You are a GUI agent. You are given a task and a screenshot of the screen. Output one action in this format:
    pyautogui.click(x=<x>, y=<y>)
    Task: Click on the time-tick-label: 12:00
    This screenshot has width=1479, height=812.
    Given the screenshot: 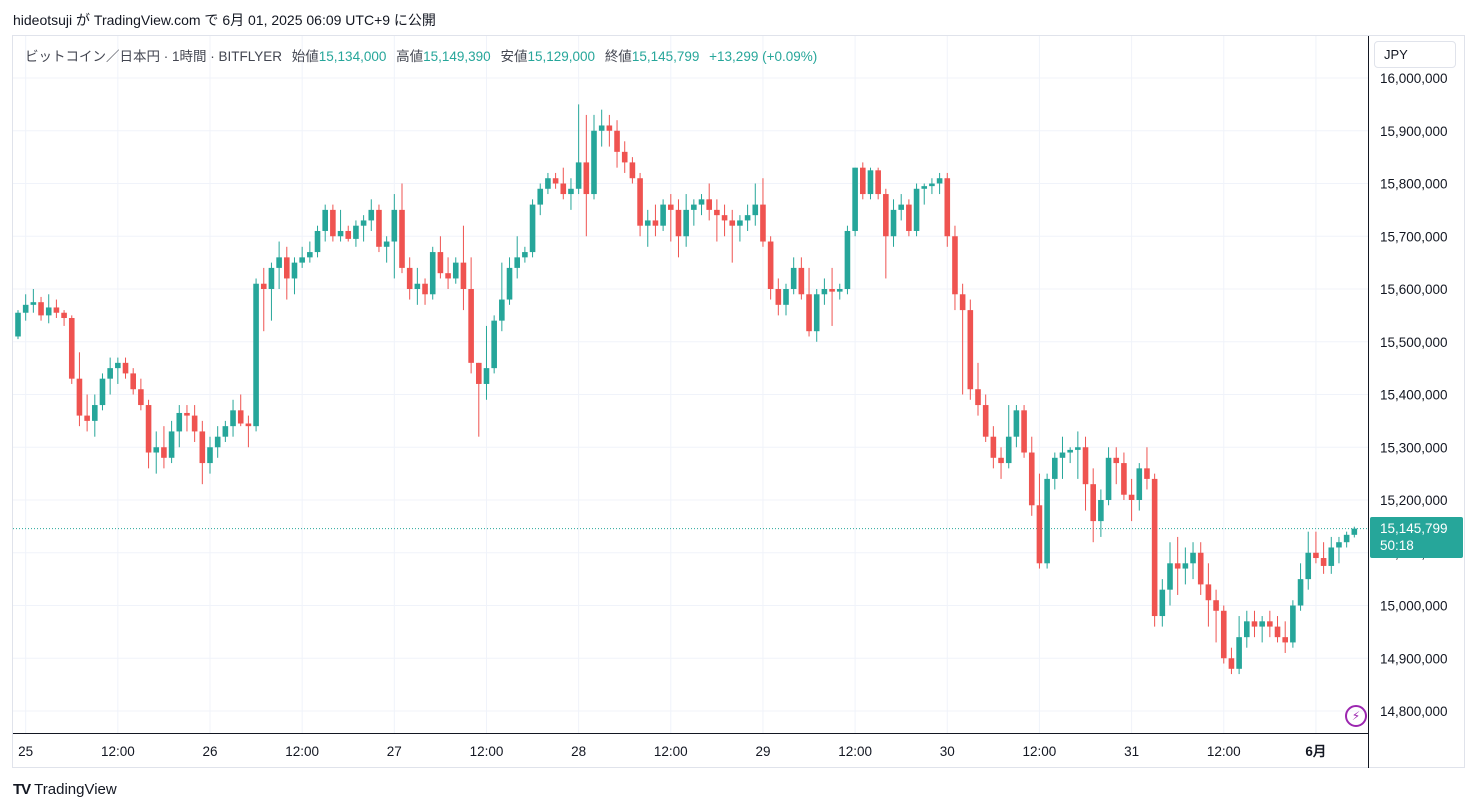 What is the action you would take?
    pyautogui.click(x=855, y=751)
    